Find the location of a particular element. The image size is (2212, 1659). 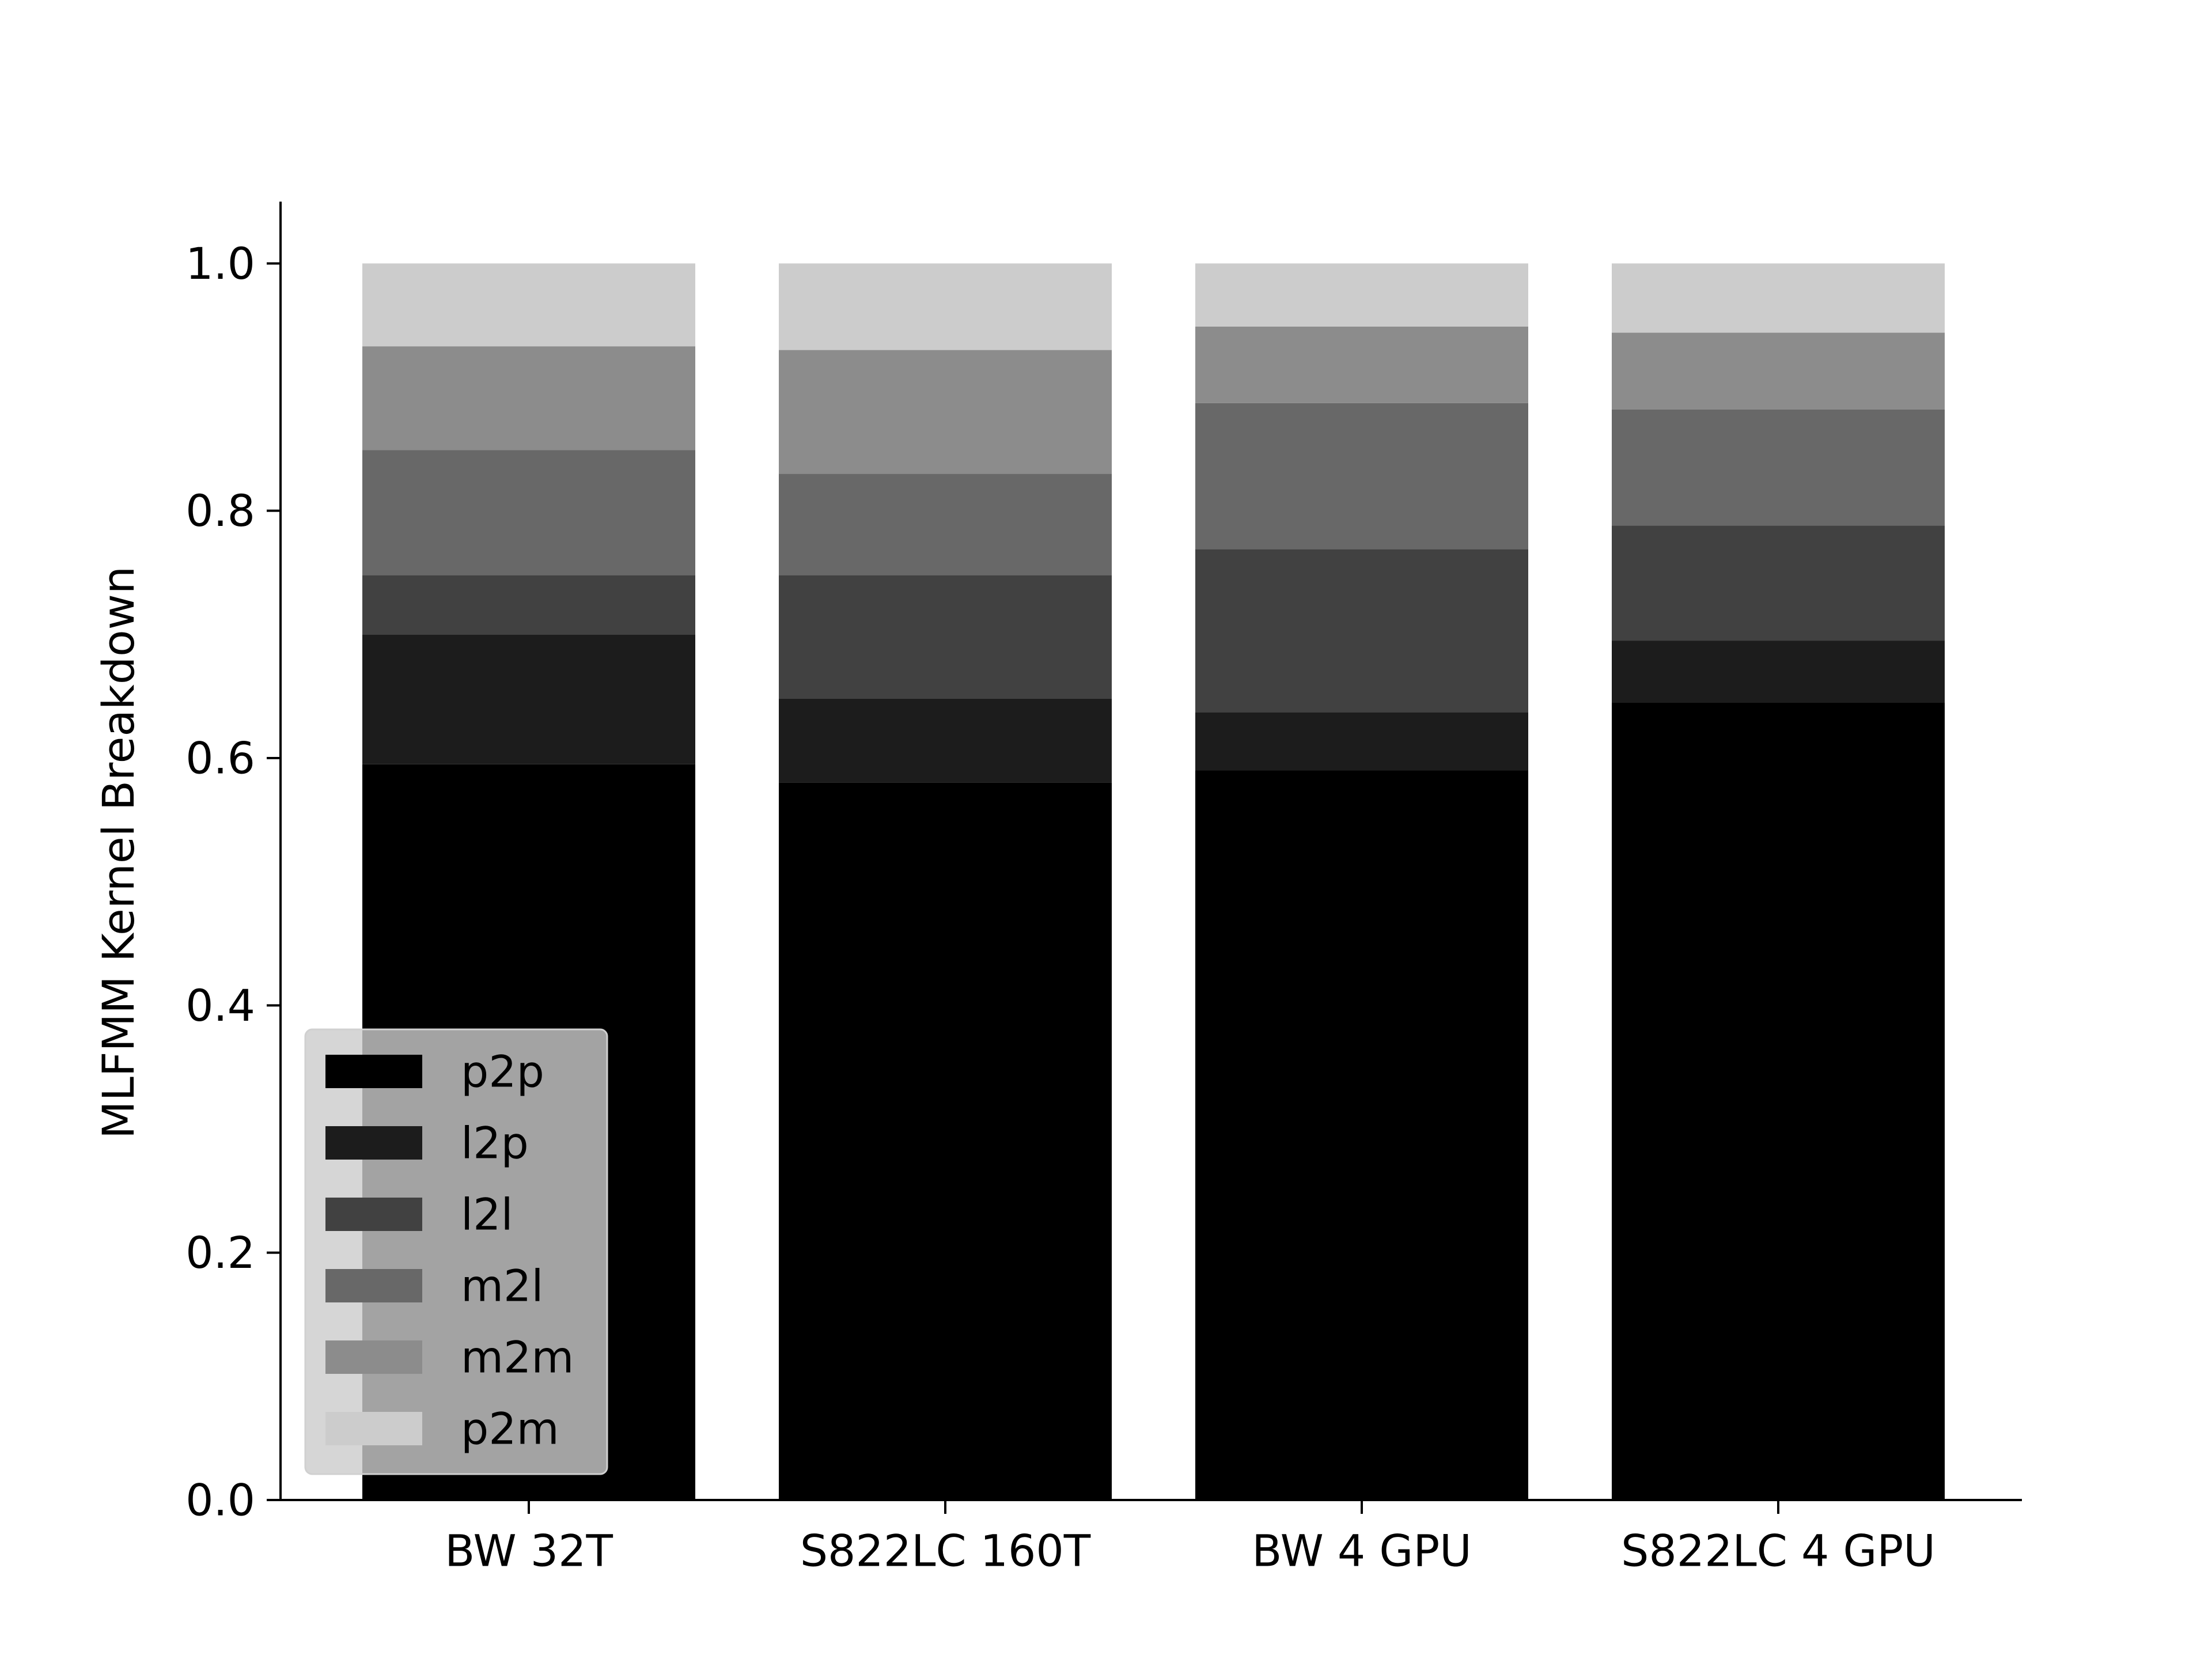

legend-frame is located at coordinates (456, 1251).